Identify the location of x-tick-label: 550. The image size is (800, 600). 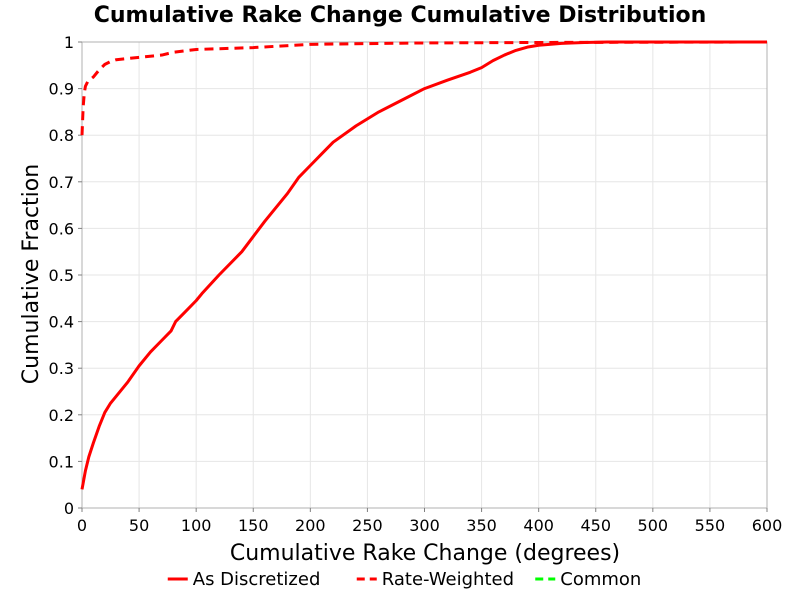
(710, 525).